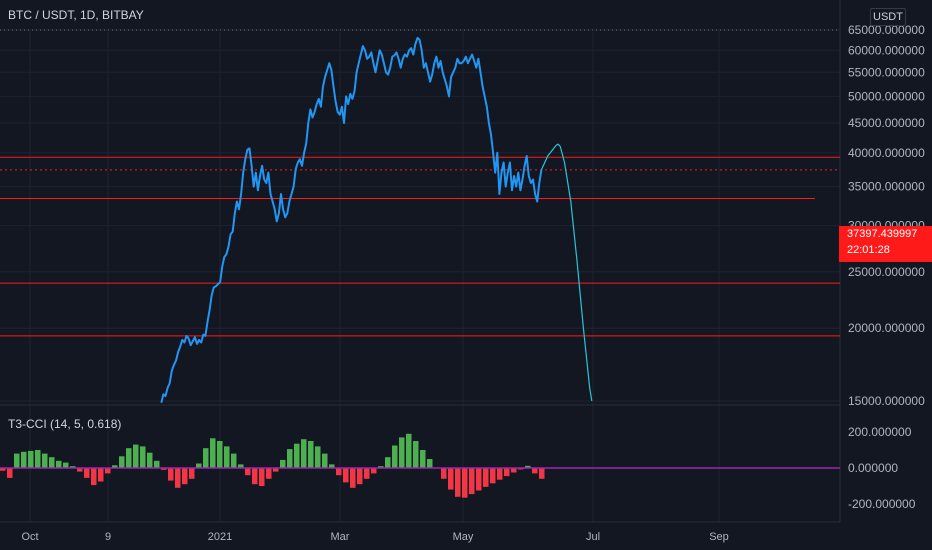 This screenshot has height=550, width=932. I want to click on time-axis-label: Mar, so click(340, 537).